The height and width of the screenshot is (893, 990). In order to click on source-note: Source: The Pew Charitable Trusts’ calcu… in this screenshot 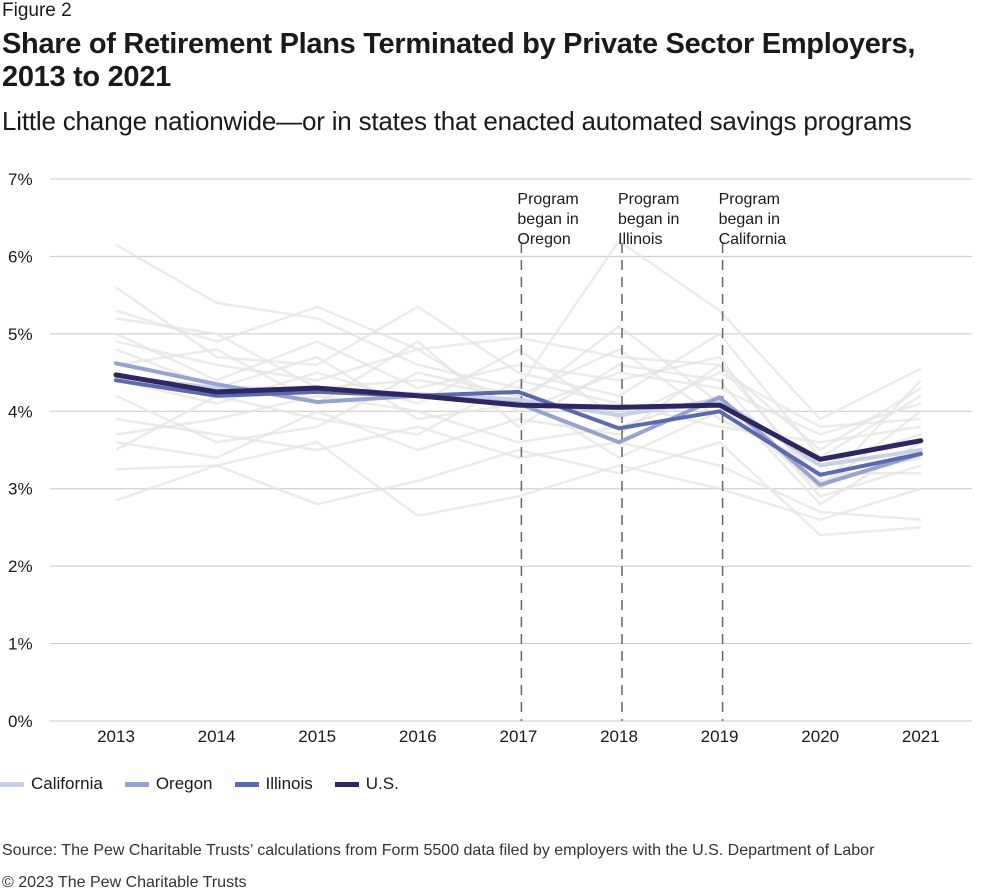, I will do `click(438, 850)`.